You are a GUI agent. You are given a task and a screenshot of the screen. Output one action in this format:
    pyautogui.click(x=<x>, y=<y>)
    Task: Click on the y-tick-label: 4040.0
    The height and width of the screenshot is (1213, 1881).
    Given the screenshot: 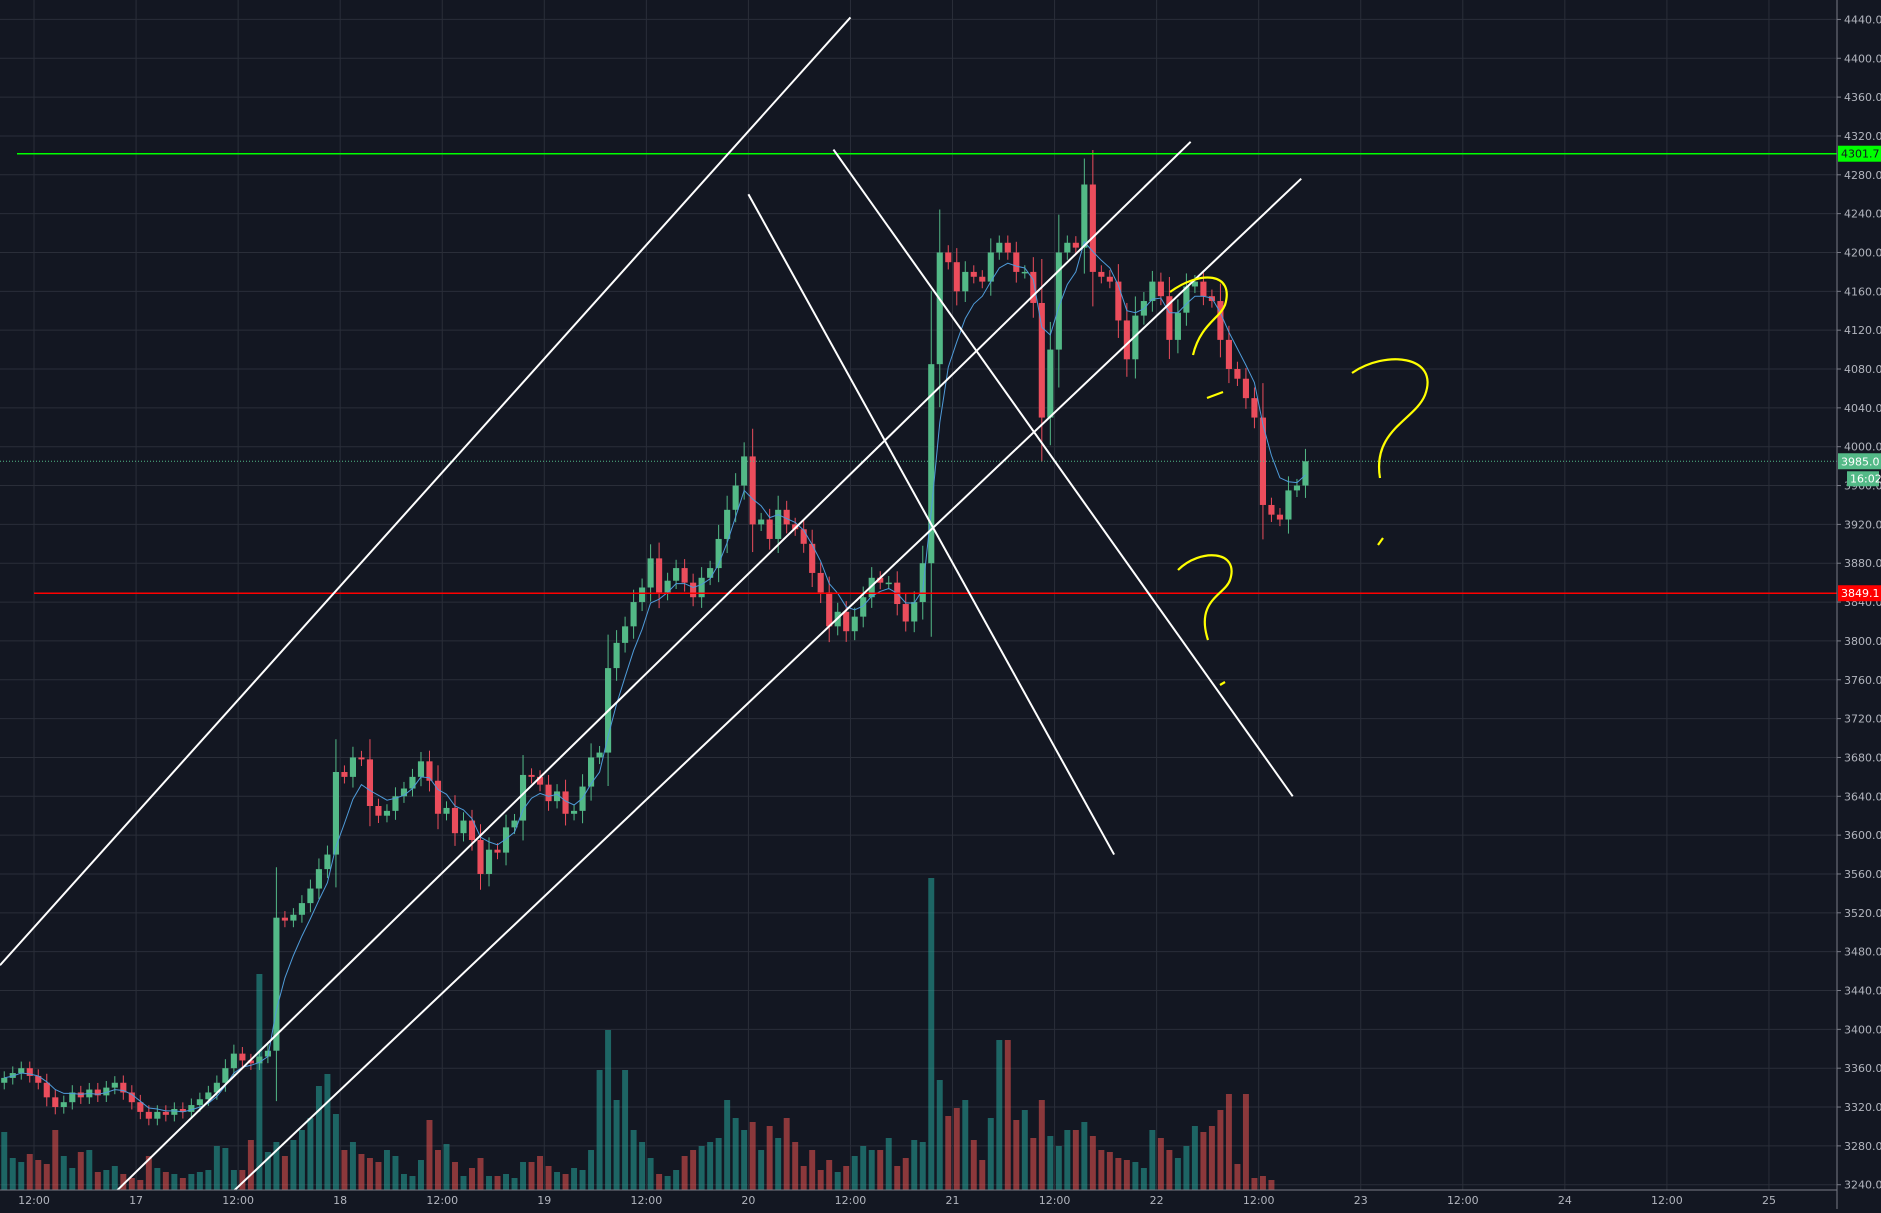 What is the action you would take?
    pyautogui.click(x=1862, y=408)
    